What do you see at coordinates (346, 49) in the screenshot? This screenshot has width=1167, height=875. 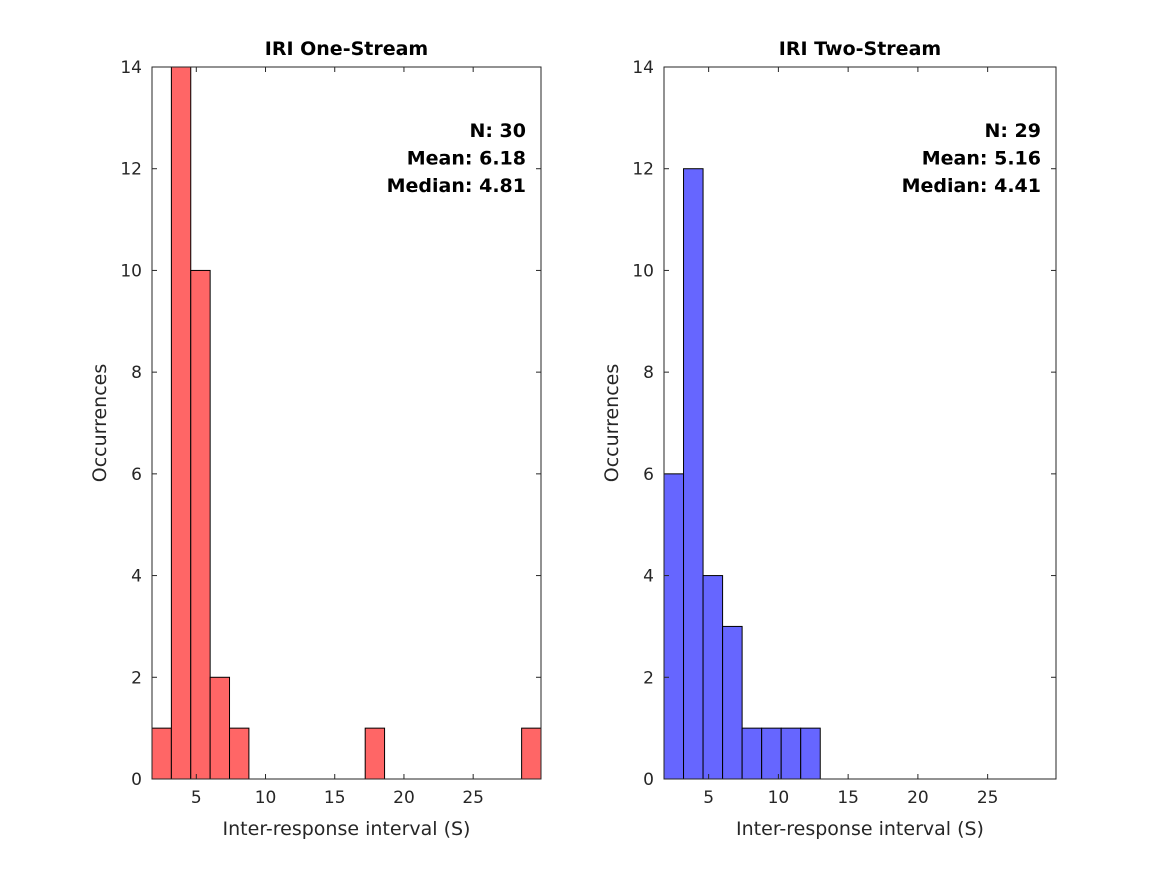 I see `chart-title: IRI One-Stream` at bounding box center [346, 49].